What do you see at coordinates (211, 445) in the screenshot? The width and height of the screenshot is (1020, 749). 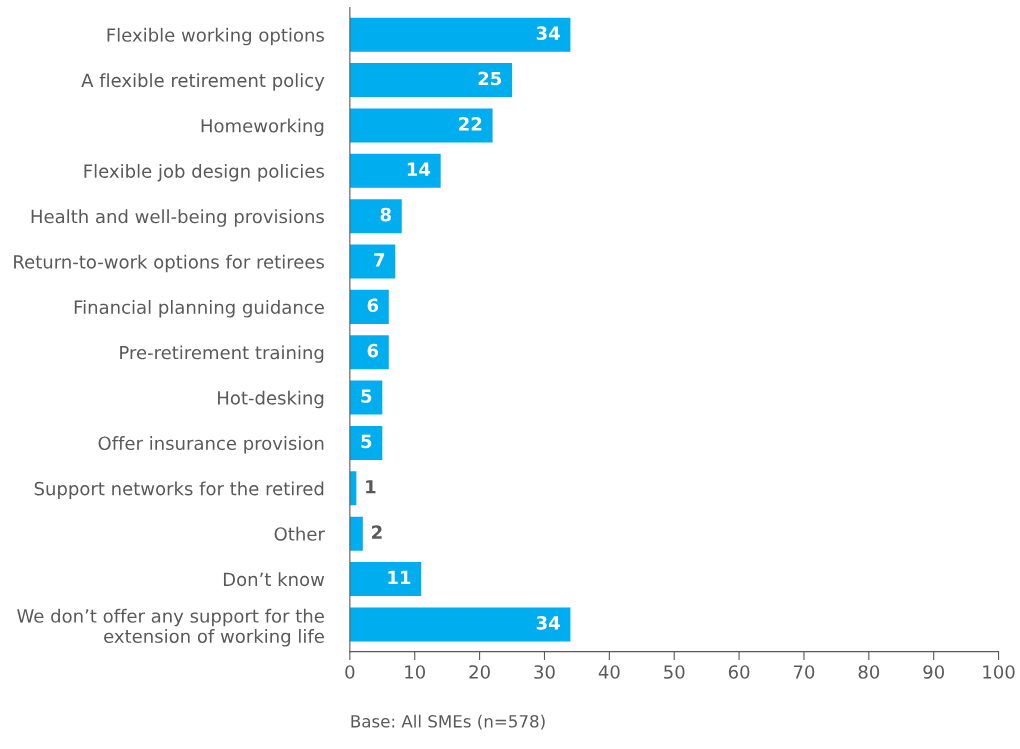 I see `y-tick-label: Offer insurance provision` at bounding box center [211, 445].